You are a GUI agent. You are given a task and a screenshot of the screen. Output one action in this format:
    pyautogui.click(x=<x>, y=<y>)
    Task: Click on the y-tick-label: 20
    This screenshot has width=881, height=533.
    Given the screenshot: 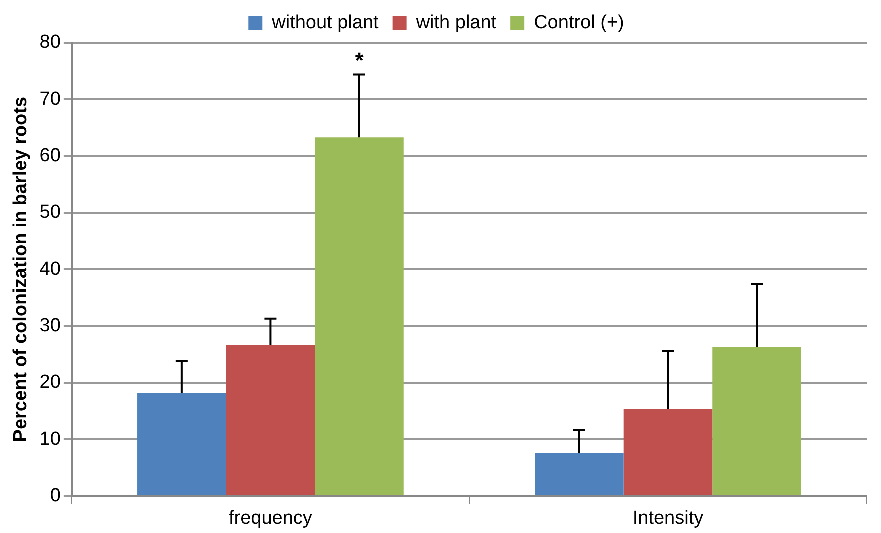 What is the action you would take?
    pyautogui.click(x=50, y=383)
    